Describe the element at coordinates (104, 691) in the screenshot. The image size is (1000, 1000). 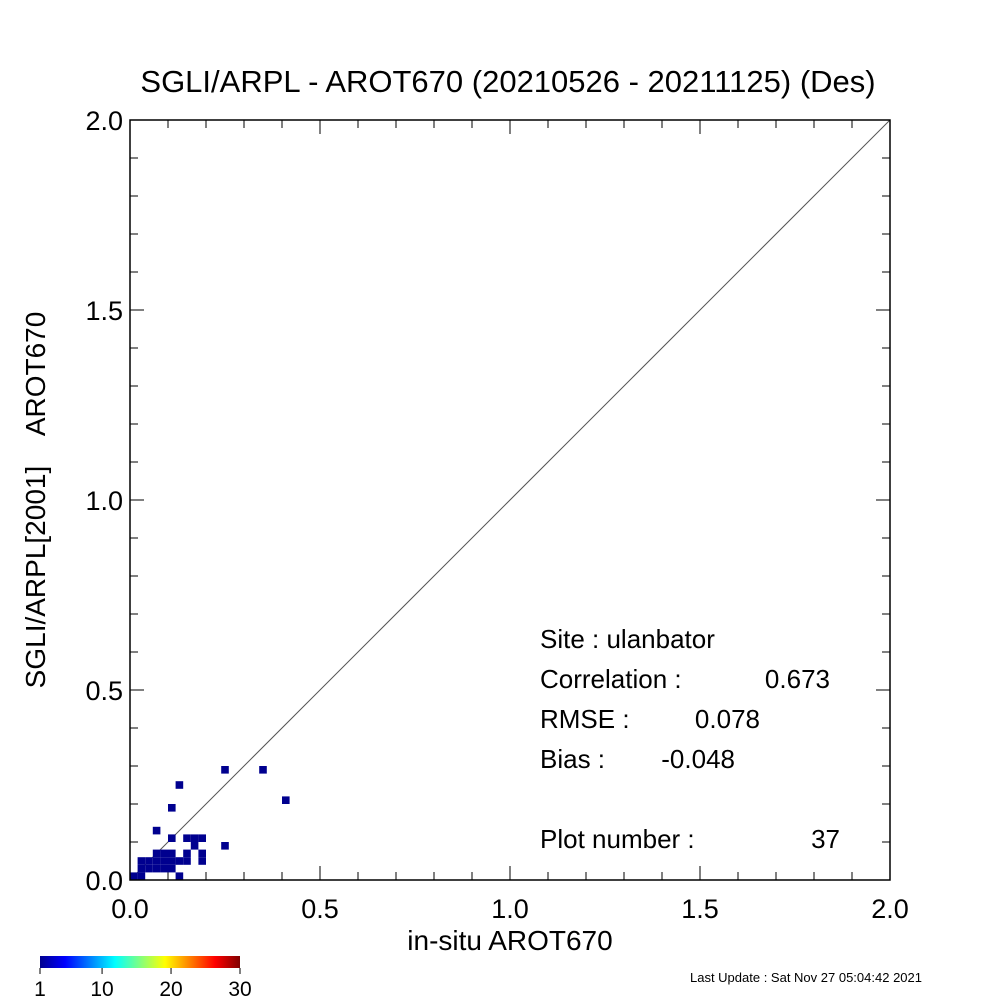
I see `y-tick-label: 0.5` at that location.